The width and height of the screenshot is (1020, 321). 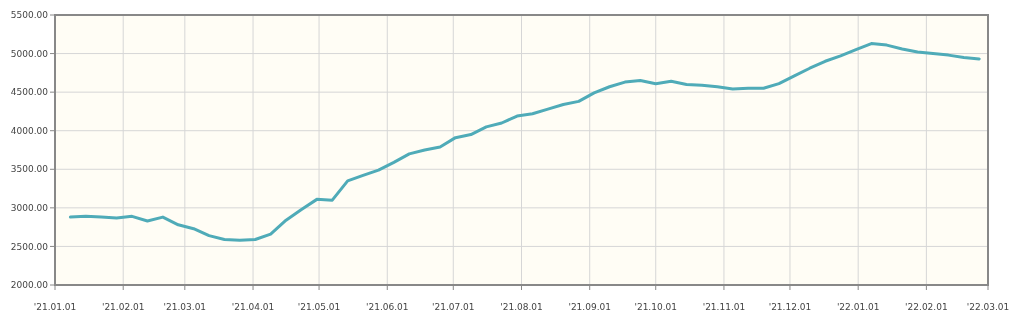 I want to click on x-tick-label: '21.06.01, so click(x=387, y=307).